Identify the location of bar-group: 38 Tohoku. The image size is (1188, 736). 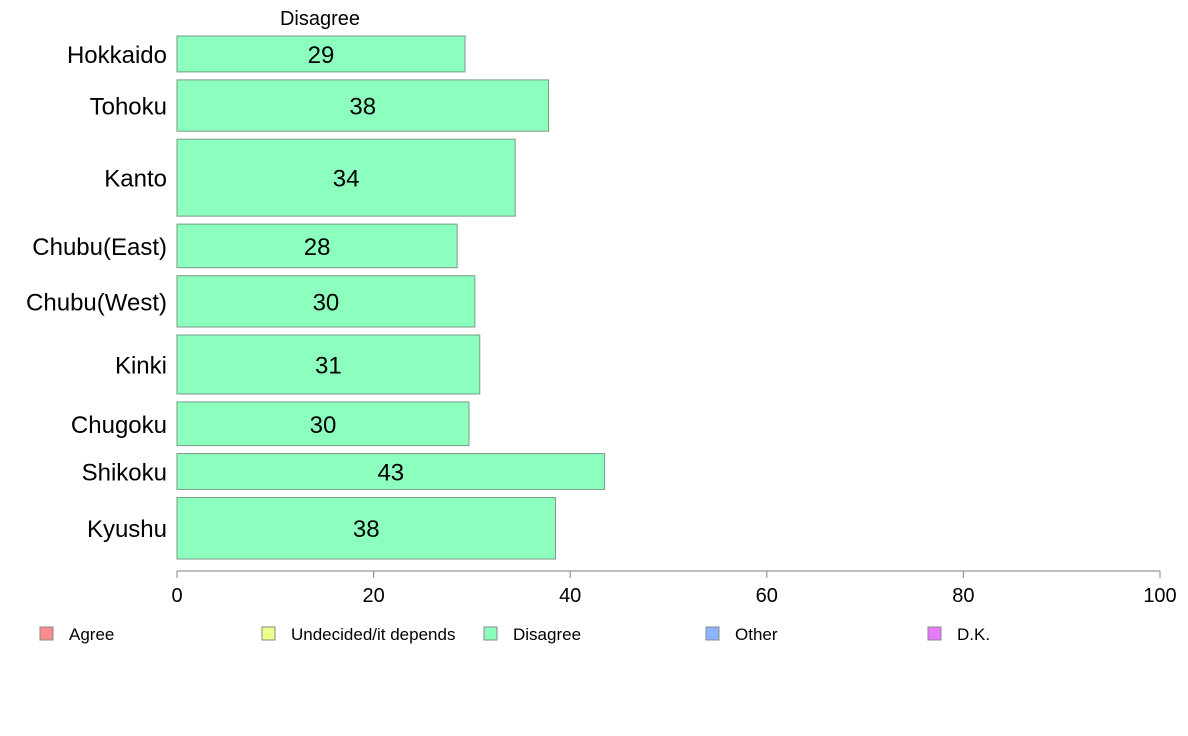
(320, 105).